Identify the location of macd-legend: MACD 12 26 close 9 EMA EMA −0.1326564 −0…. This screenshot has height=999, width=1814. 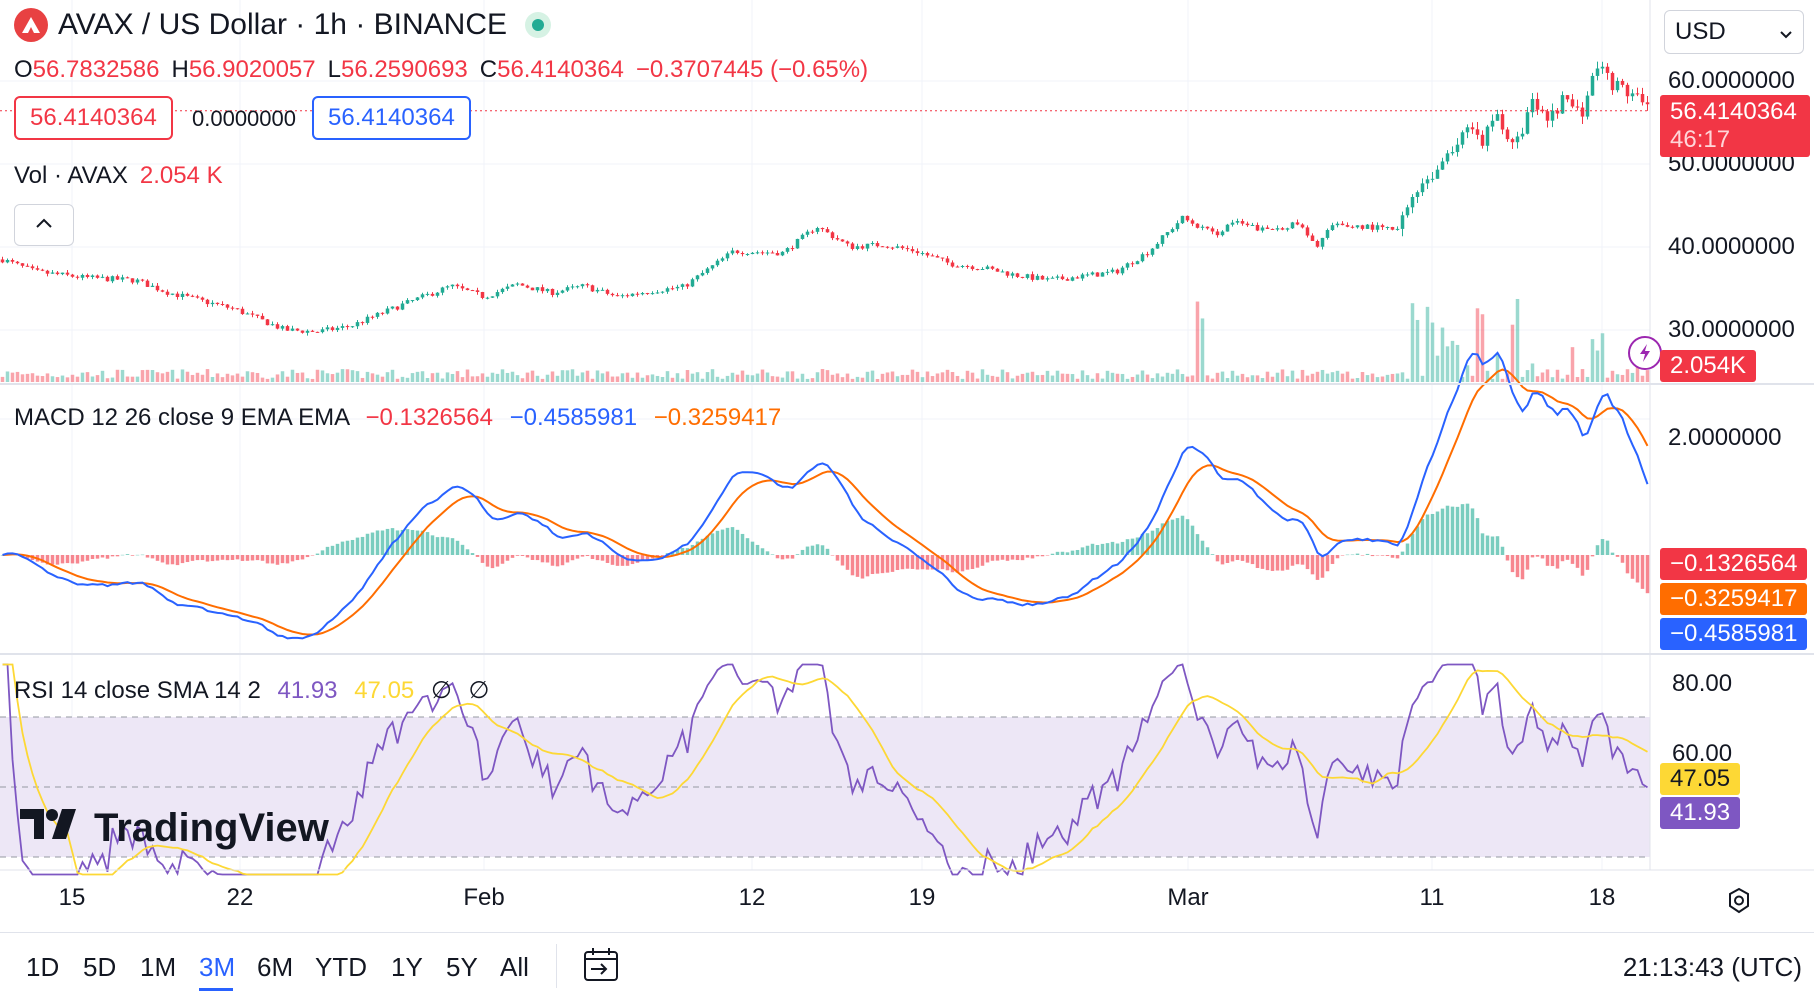
(397, 418).